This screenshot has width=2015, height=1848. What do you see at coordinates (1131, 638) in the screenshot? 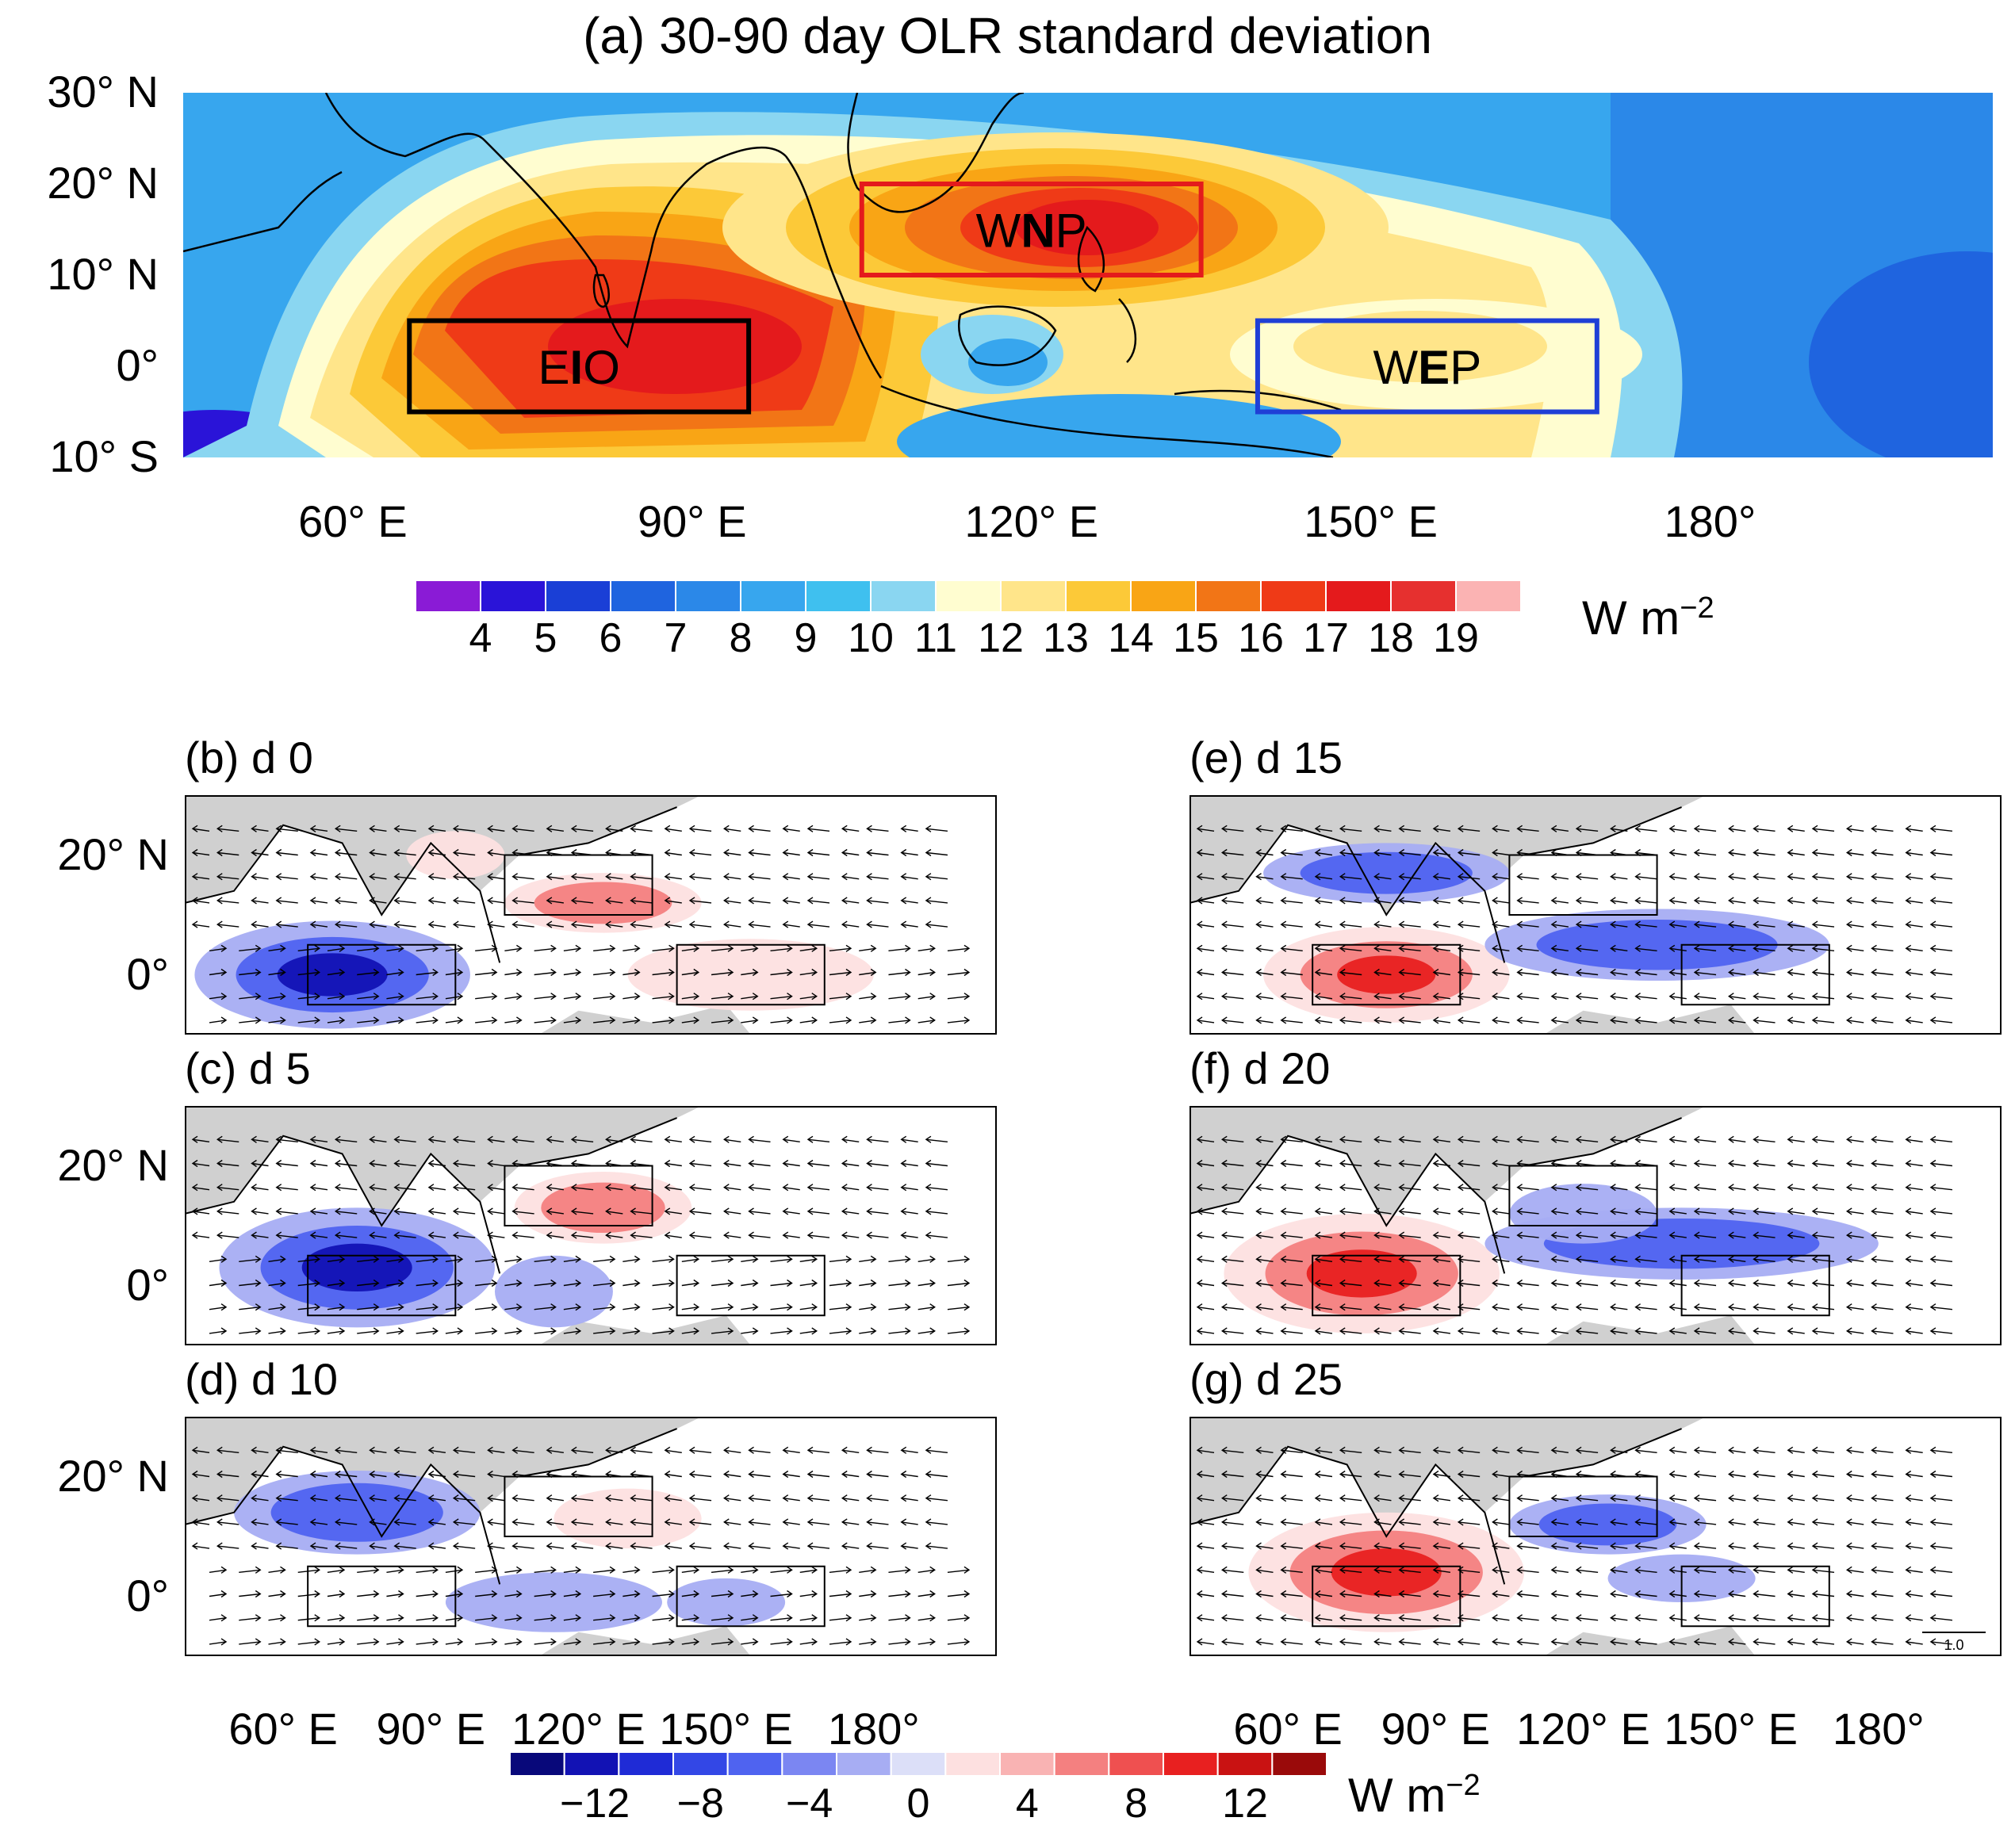
I see `colorbar-a-tick-label: 14` at bounding box center [1131, 638].